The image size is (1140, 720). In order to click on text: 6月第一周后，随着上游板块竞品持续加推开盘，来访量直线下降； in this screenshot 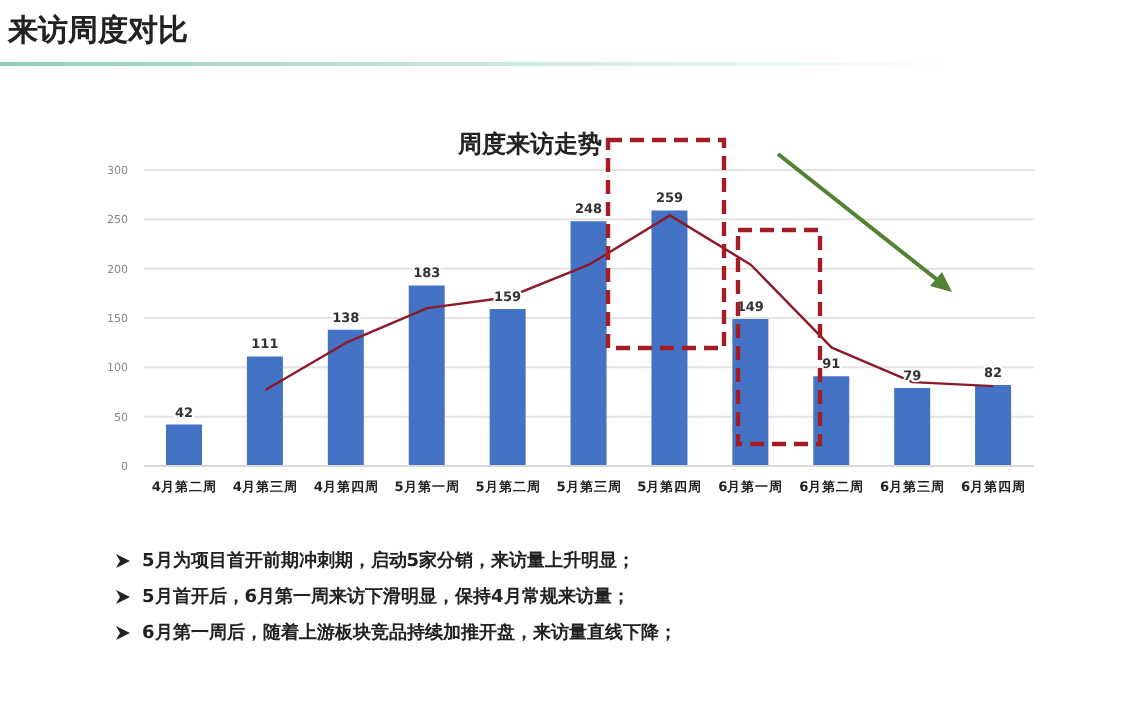, I will do `click(409, 633)`.